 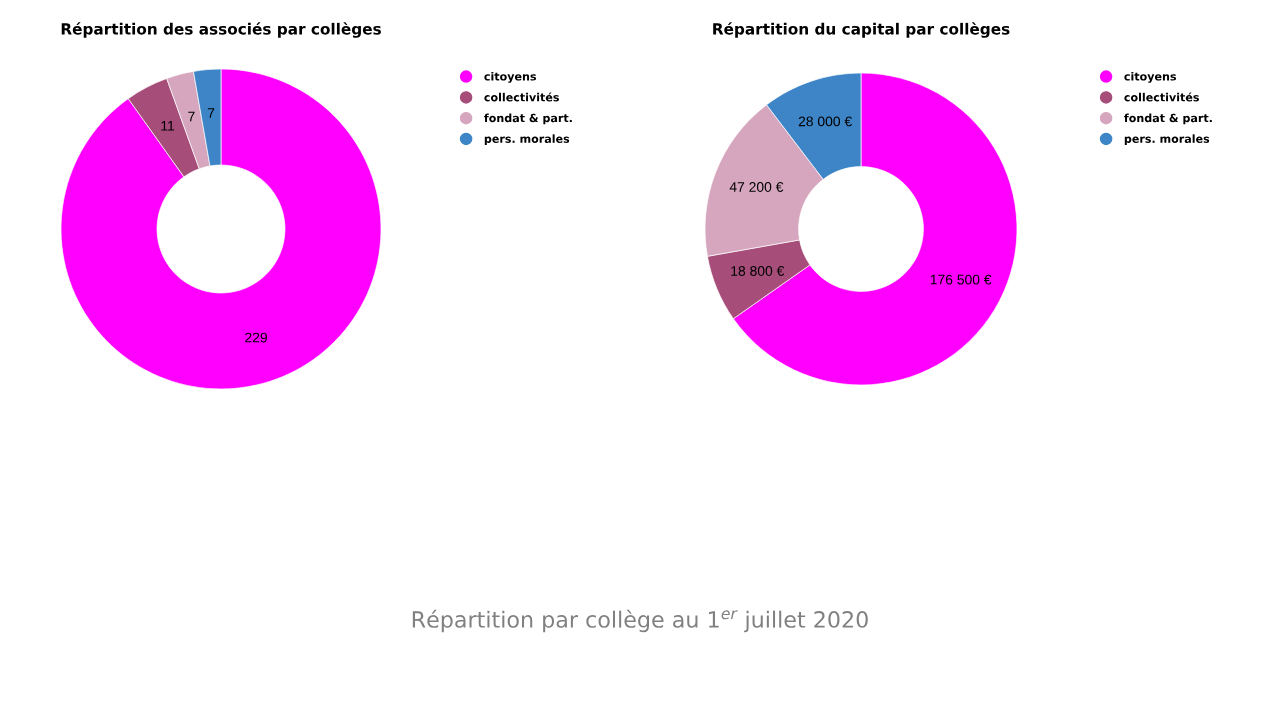 What do you see at coordinates (961, 279) in the screenshot?
I see `data-label: 176 500 €` at bounding box center [961, 279].